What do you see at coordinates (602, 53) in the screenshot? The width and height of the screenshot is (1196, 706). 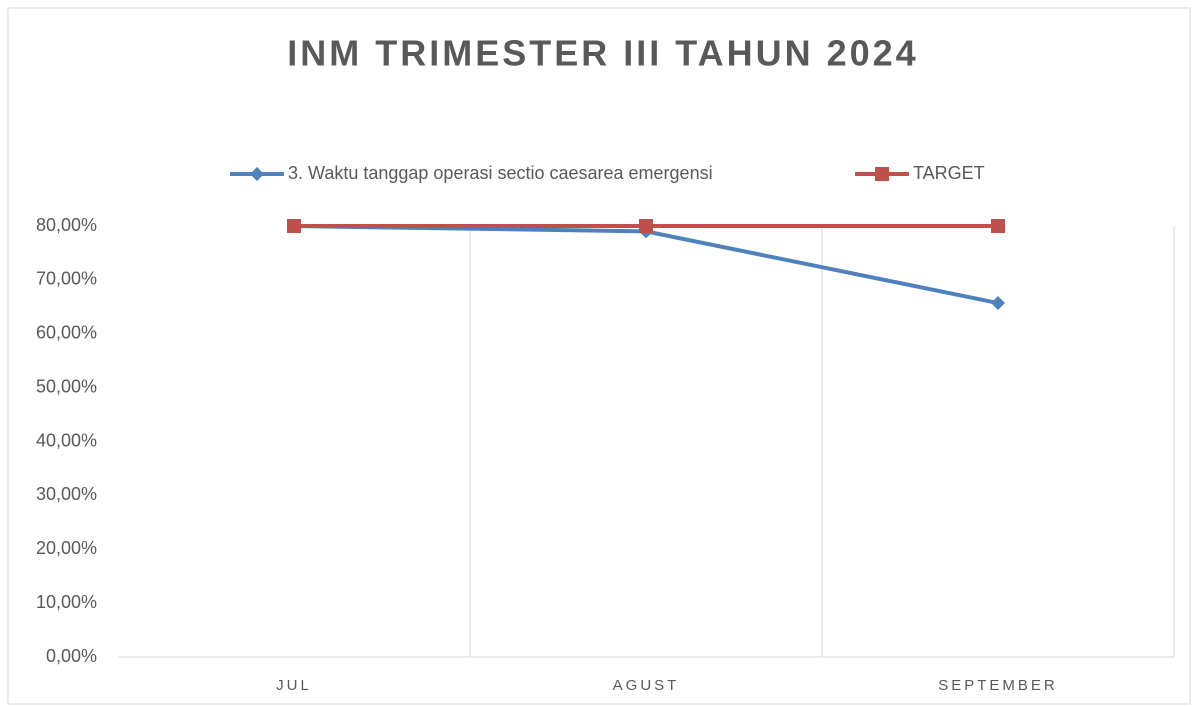 I see `chart-title: INM TRIMESTER III TAHUN 2024` at bounding box center [602, 53].